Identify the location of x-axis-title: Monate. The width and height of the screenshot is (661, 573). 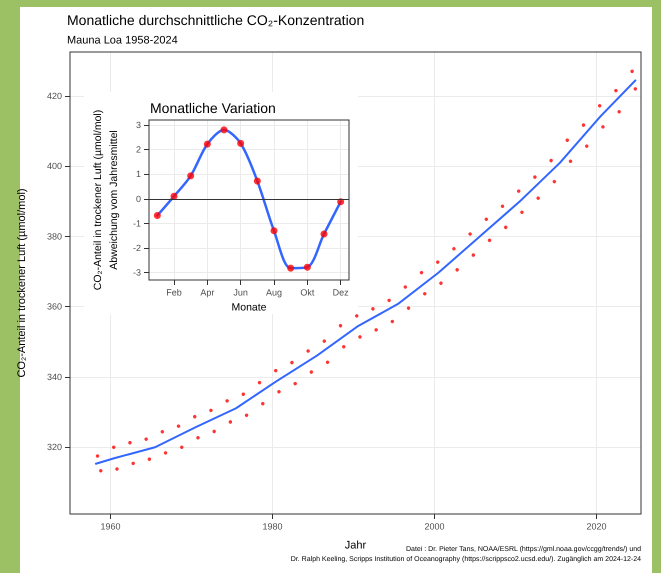
(249, 307).